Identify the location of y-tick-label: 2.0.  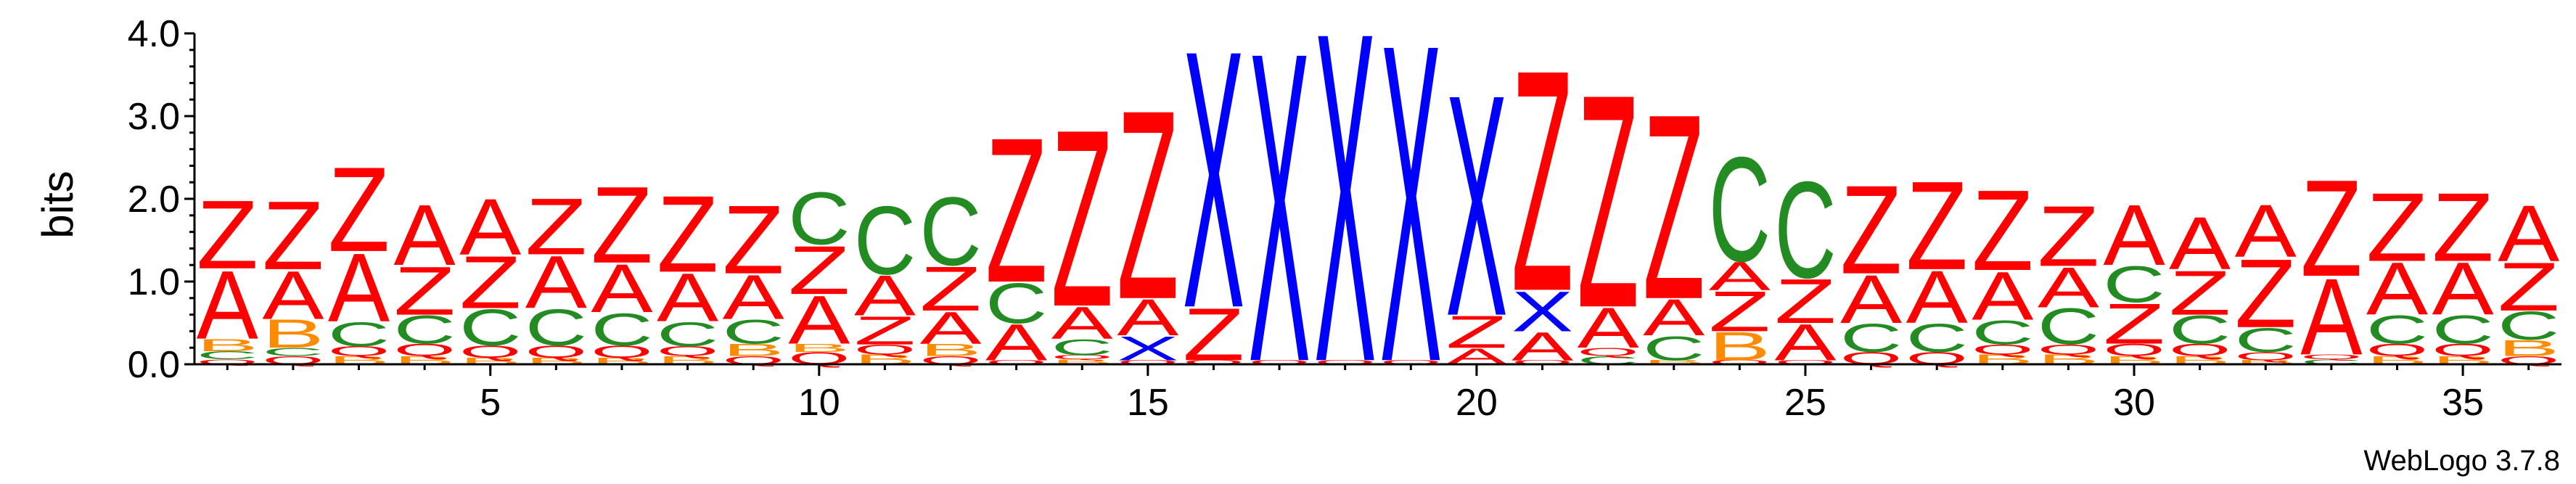
(154, 200).